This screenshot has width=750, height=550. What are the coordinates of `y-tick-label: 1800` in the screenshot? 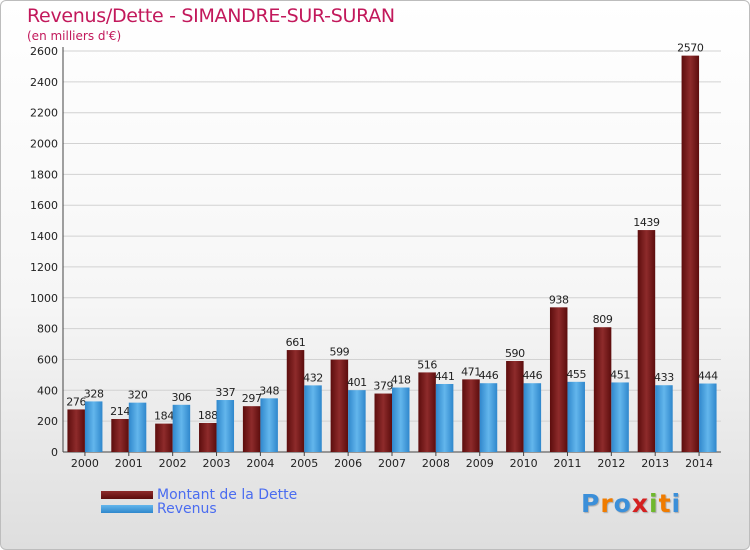 It's located at (44, 174).